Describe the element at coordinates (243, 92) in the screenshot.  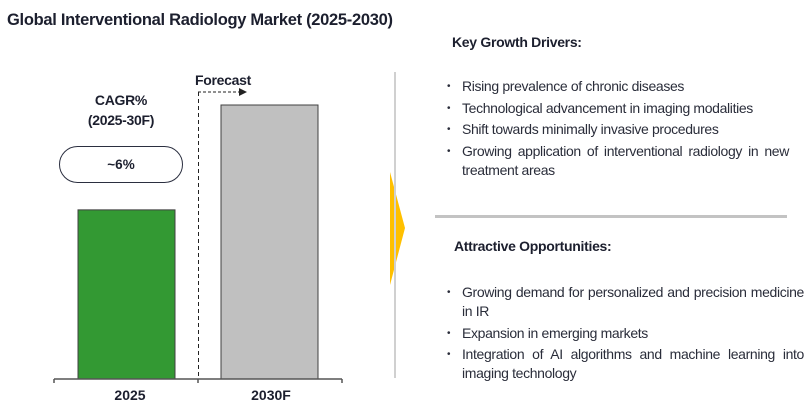
I see `forecast-arrow-head-icon` at that location.